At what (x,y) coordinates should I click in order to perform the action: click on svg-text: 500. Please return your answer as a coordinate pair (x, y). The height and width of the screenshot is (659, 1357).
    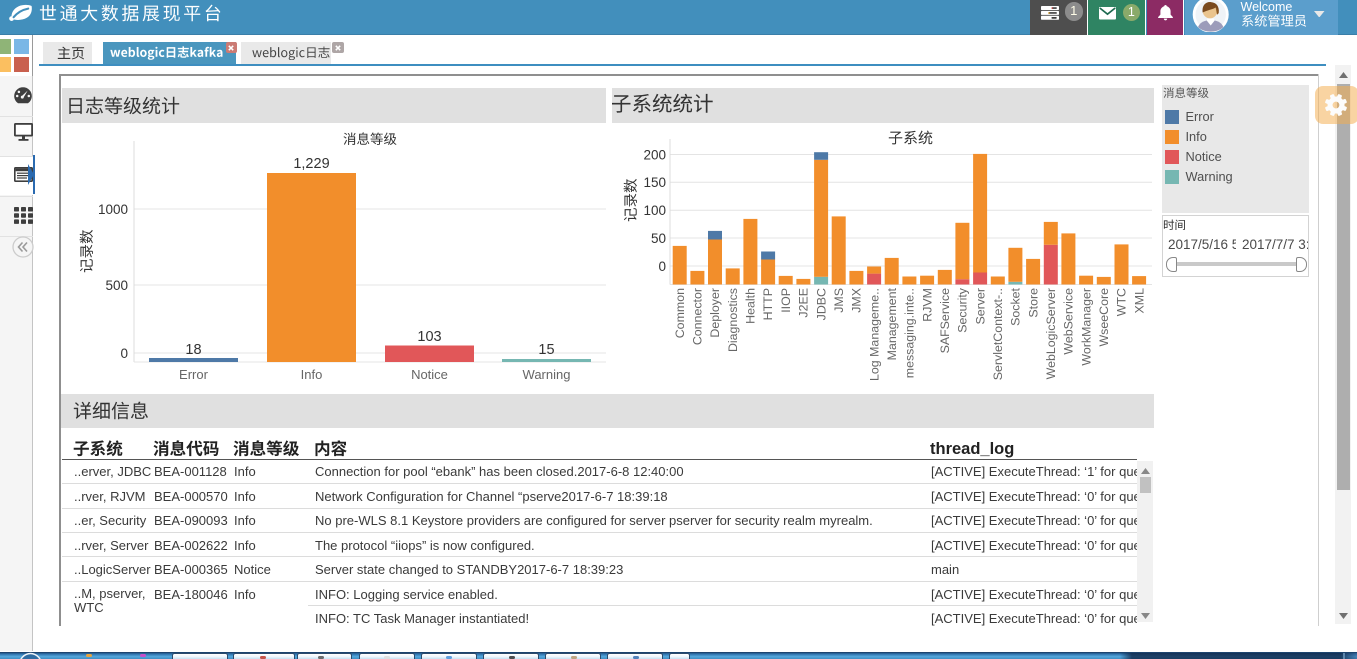
    Looking at the image, I should click on (116, 285).